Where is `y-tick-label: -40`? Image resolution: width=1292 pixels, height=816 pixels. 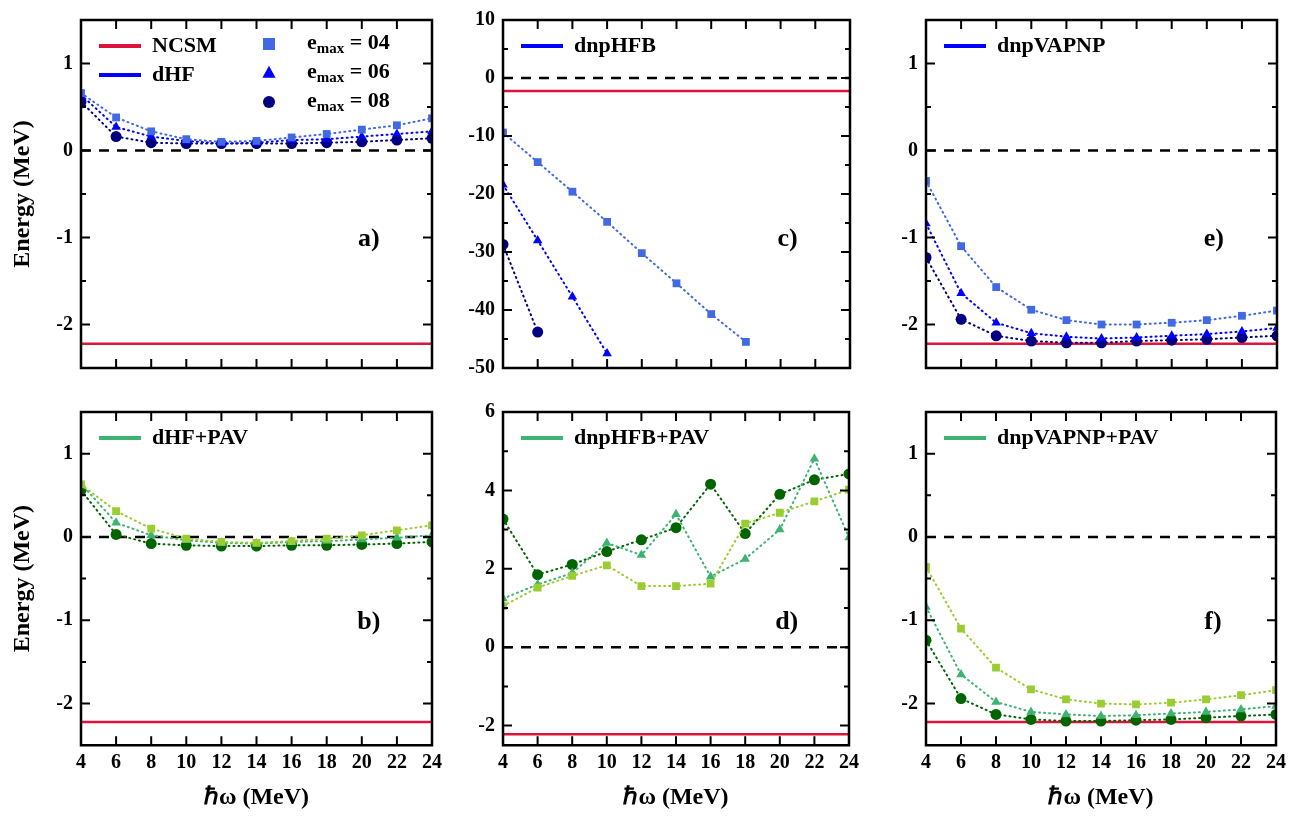
y-tick-label: -40 is located at coordinates (481, 308).